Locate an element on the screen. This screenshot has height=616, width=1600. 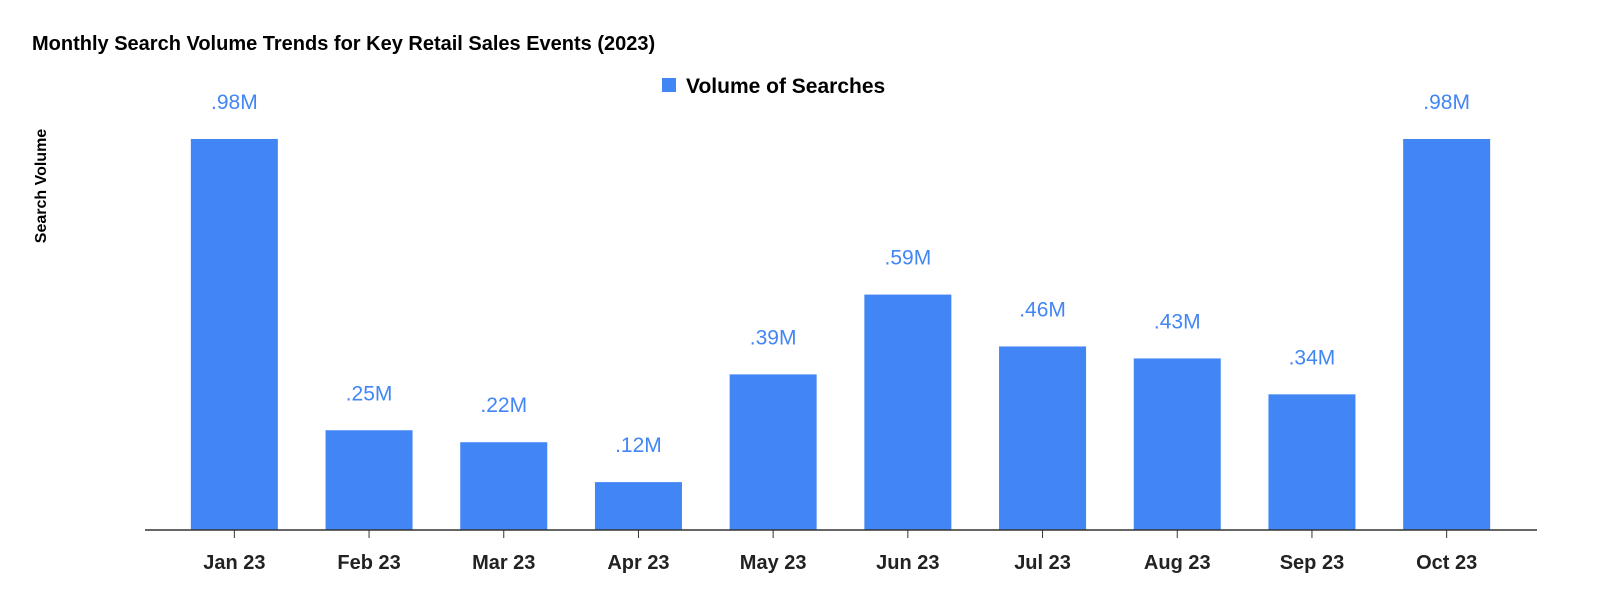
legend-label: Volume of Searches is located at coordinates (785, 86).